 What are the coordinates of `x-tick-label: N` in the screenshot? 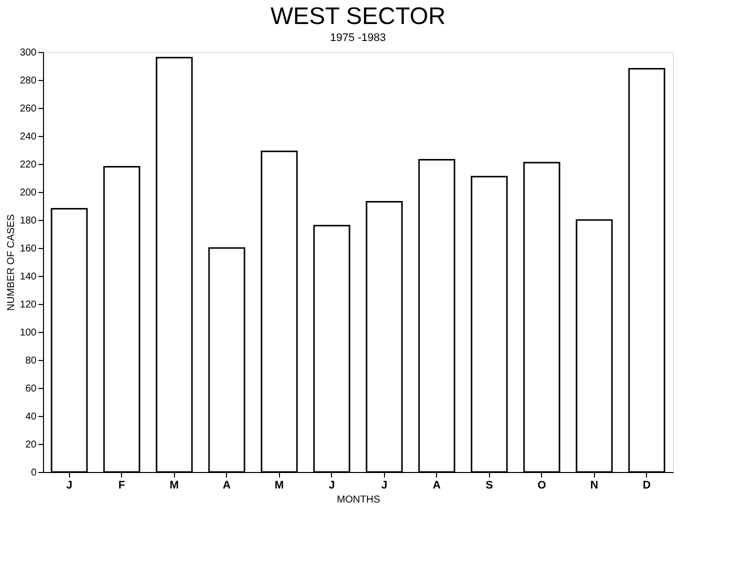 It's located at (594, 486).